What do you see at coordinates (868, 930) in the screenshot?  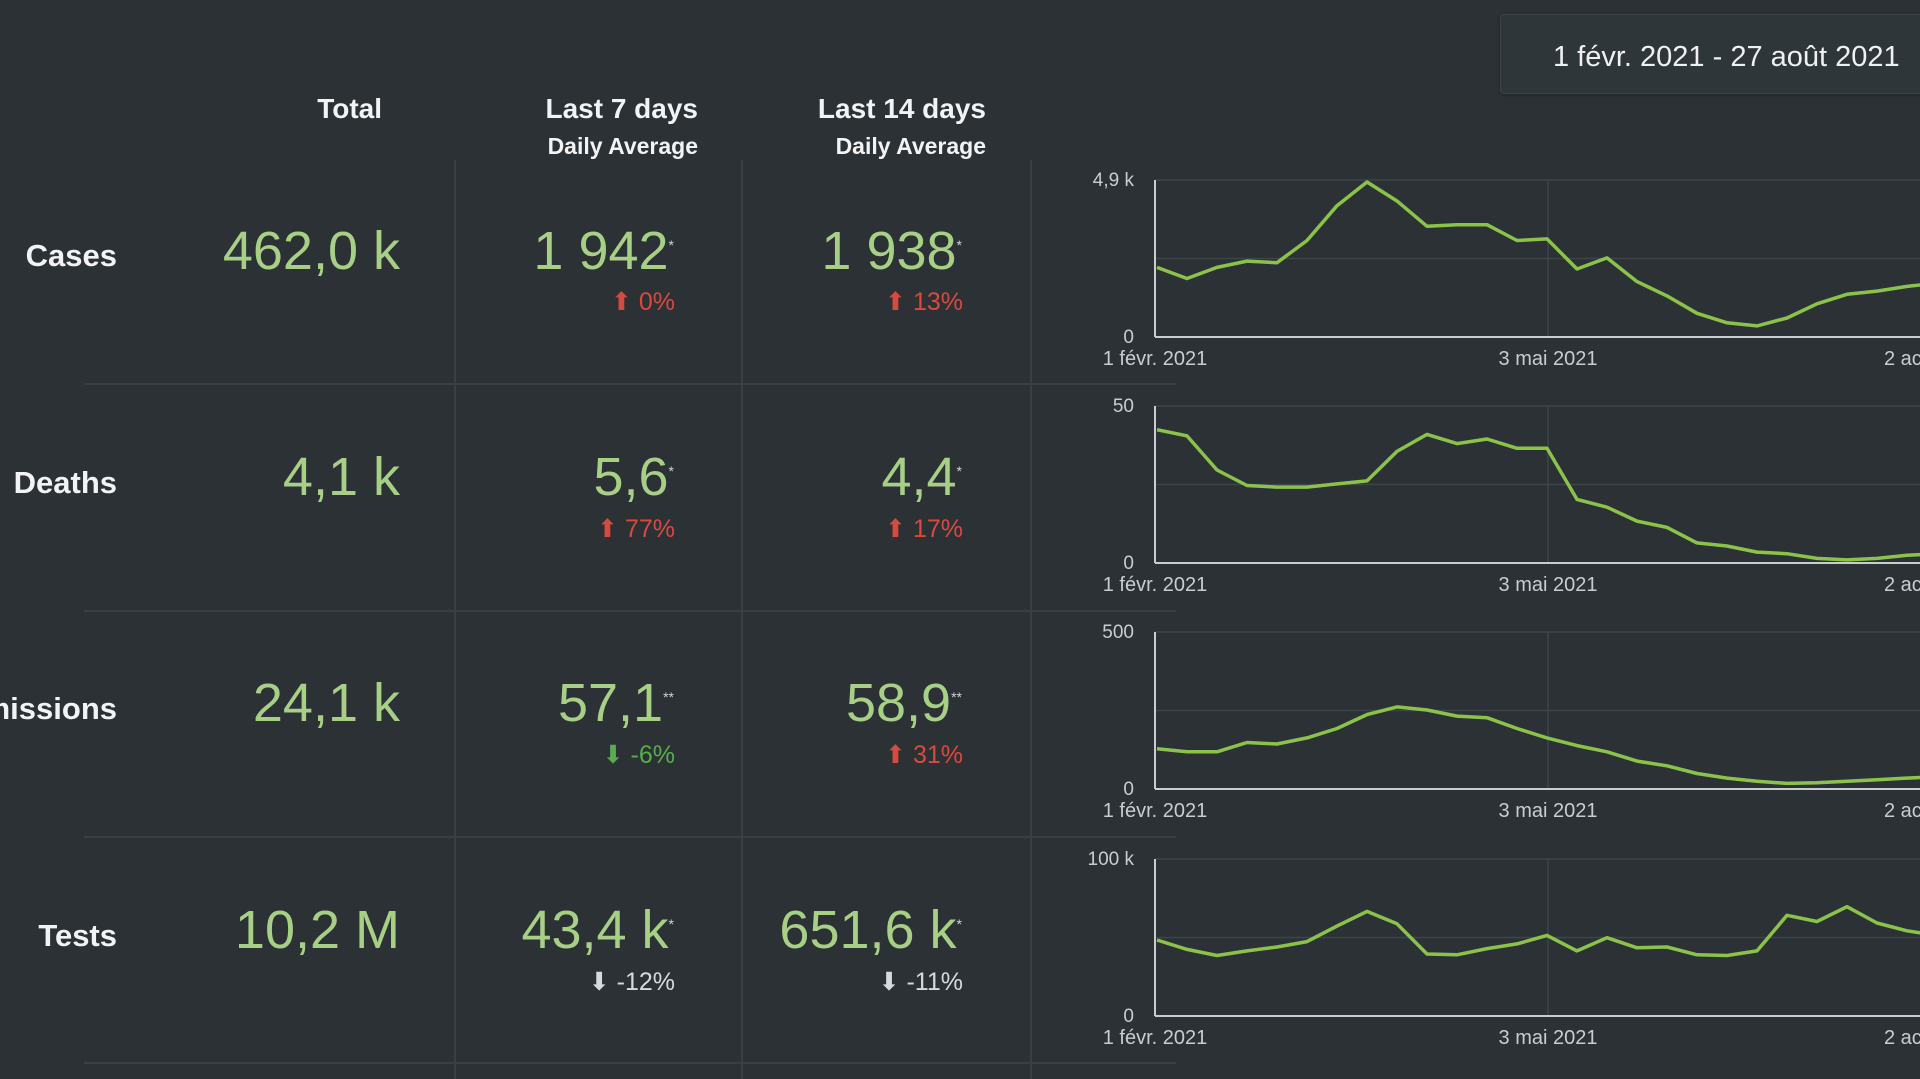 I see `tests-avg14-value: 651,6 k` at bounding box center [868, 930].